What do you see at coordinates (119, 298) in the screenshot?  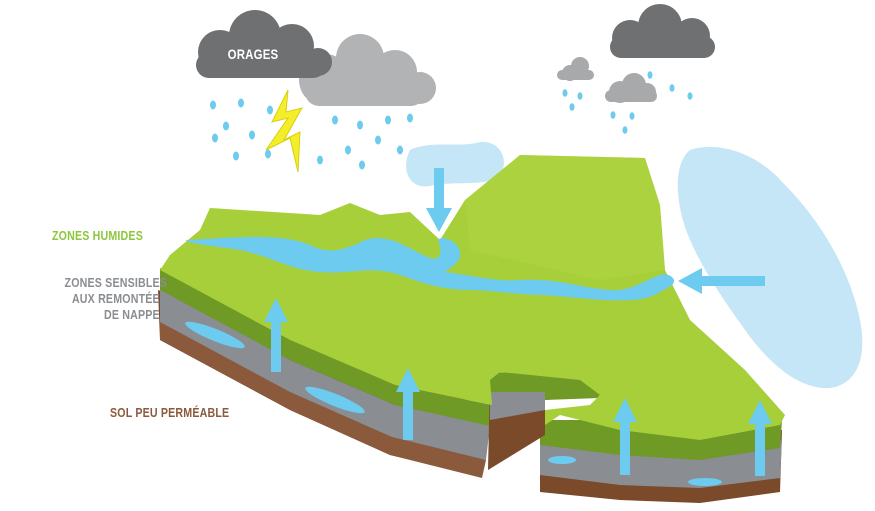 I see `zones-sensibles-line-2: AUX REMONTÉES` at bounding box center [119, 298].